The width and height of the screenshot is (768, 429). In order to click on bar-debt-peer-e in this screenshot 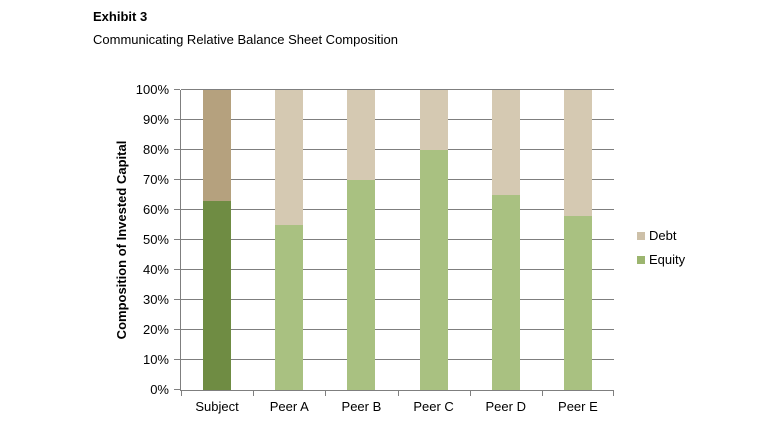, I will do `click(577, 153)`.